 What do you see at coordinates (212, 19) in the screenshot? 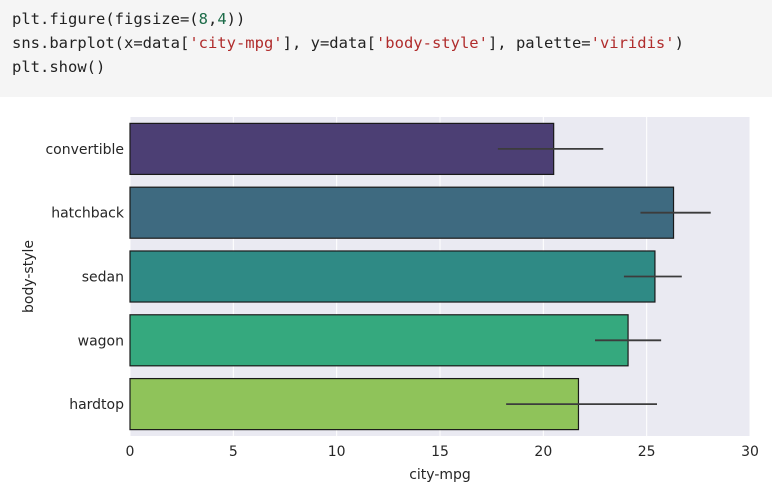
I see `code-token: ,` at bounding box center [212, 19].